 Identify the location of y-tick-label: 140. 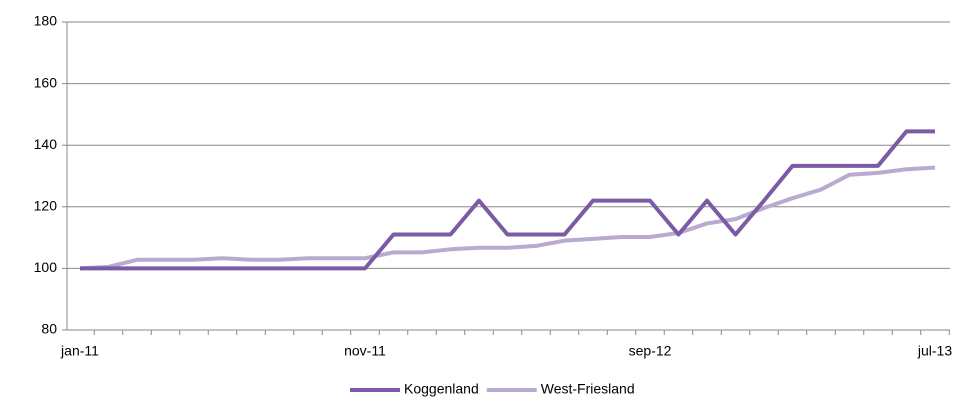
(46, 144).